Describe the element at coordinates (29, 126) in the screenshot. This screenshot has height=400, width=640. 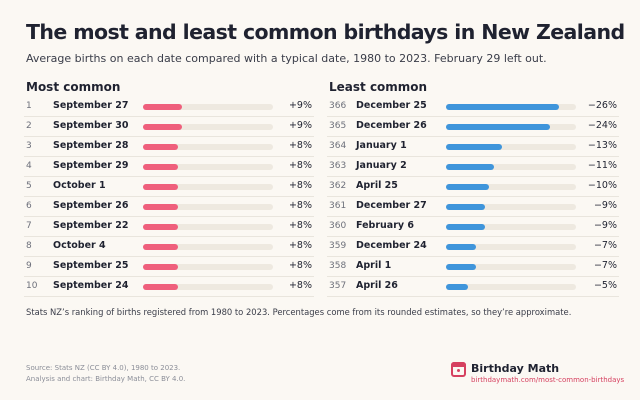
I see `rank-label: 2` at that location.